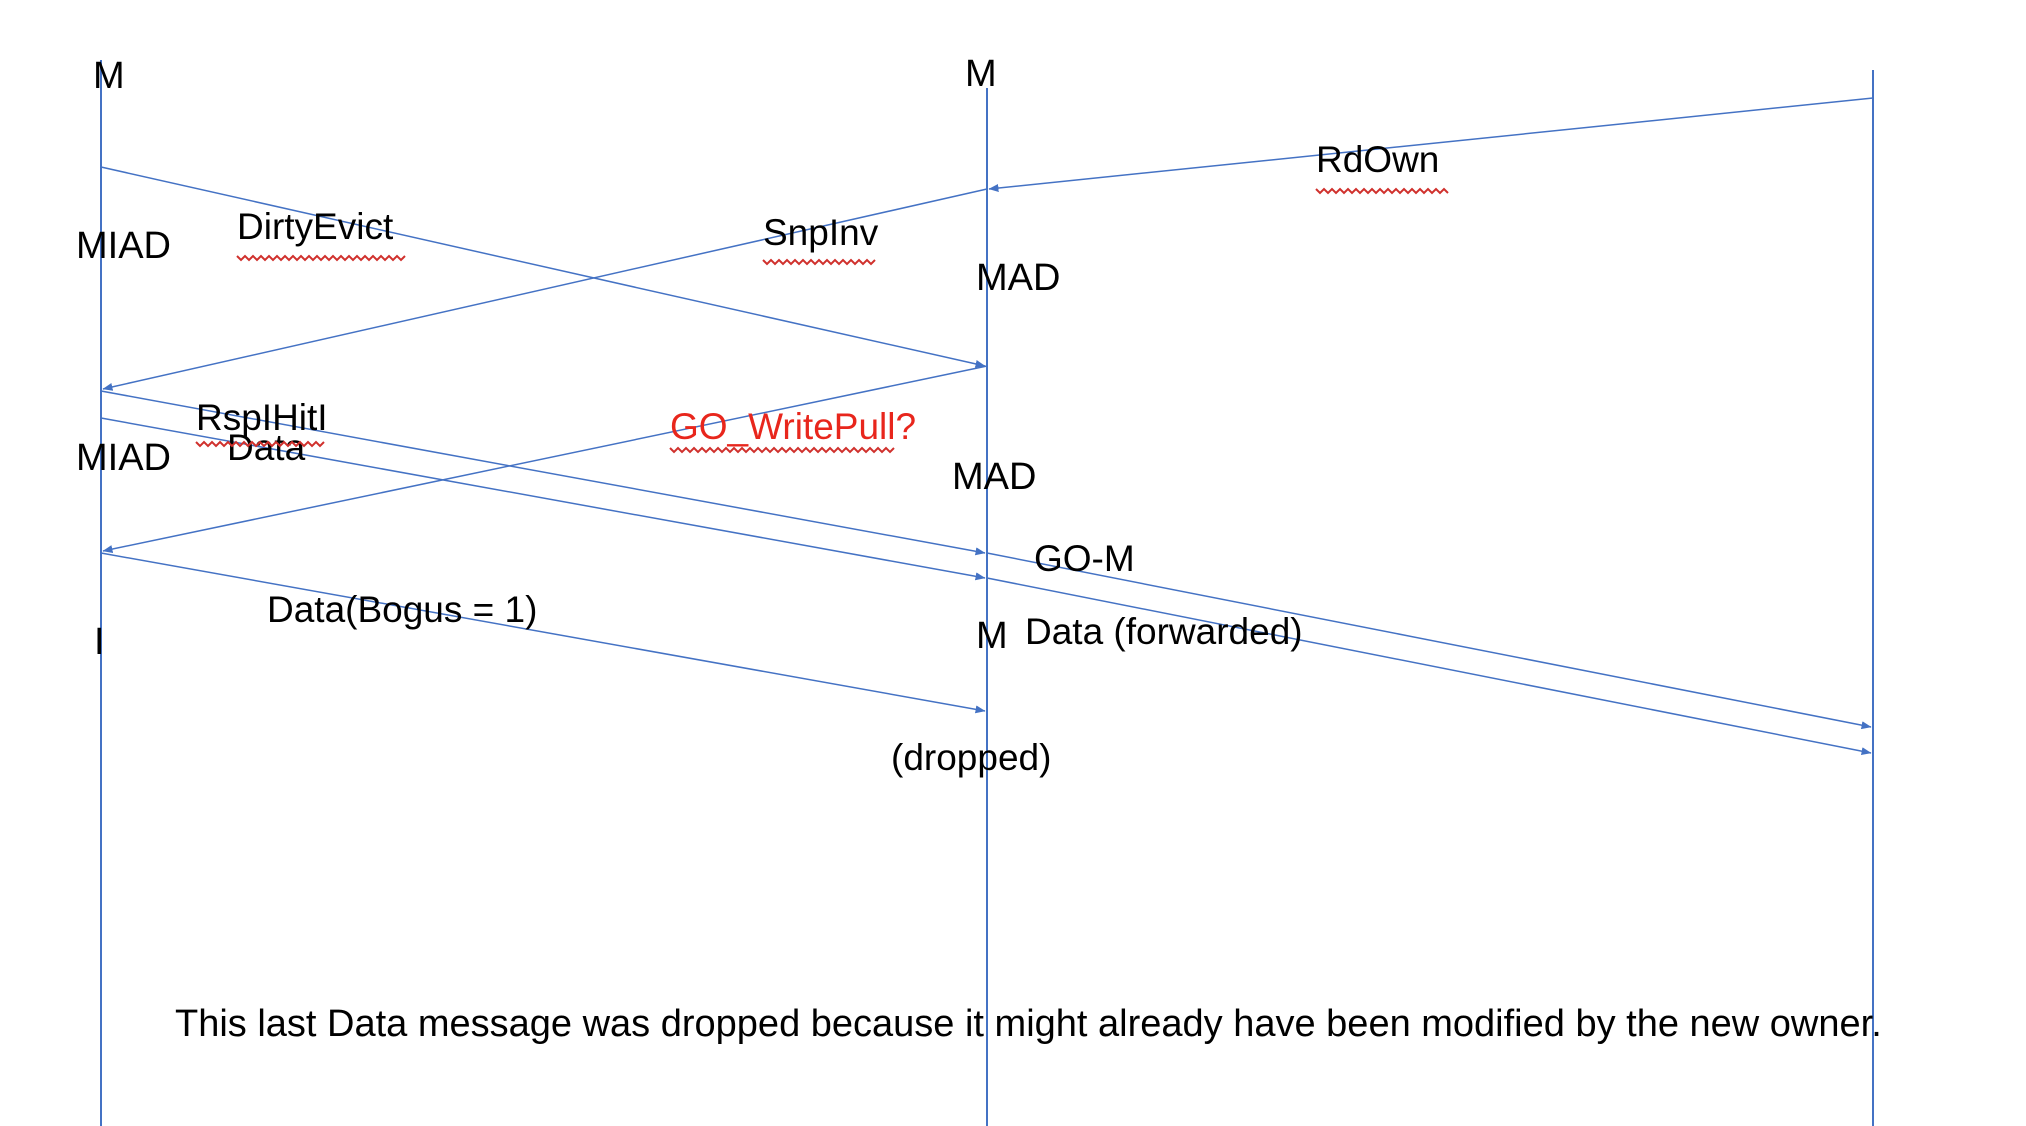 Image resolution: width=2026 pixels, height=1126 pixels. What do you see at coordinates (543, 267) in the screenshot?
I see `arrow-dirtyevict` at bounding box center [543, 267].